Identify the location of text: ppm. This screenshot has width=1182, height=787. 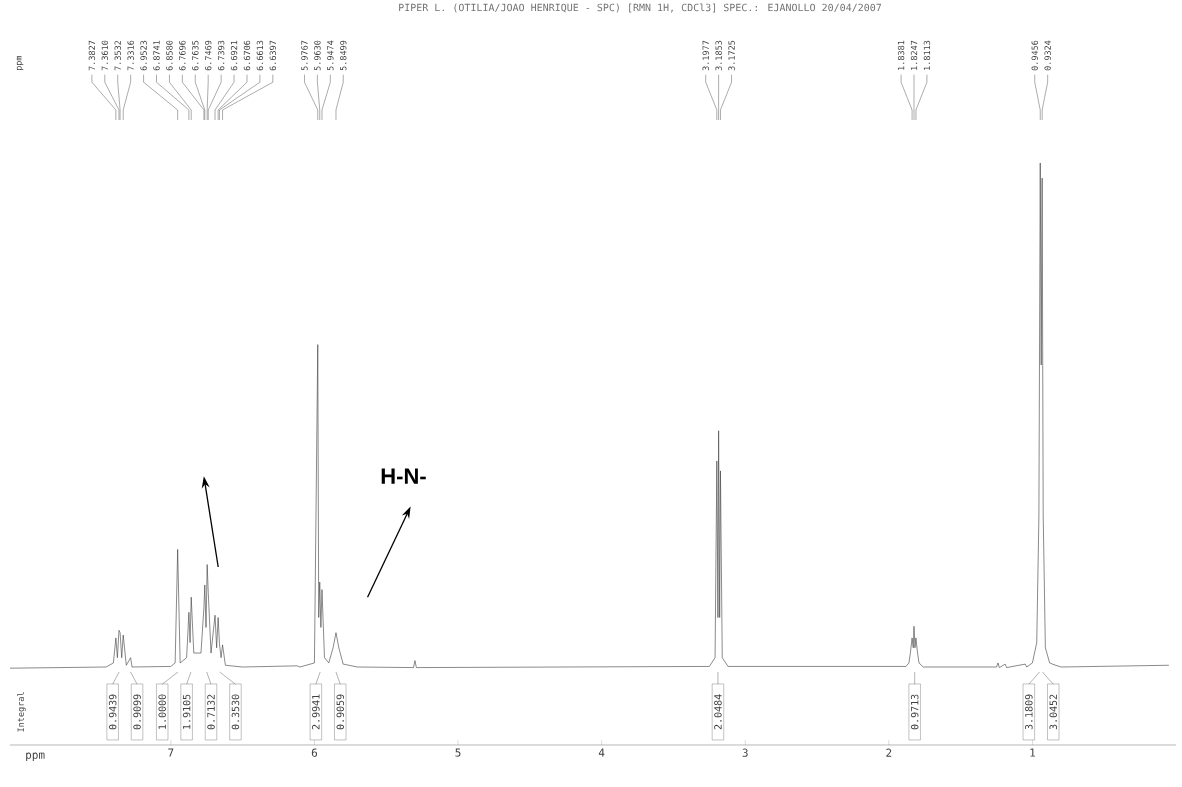
(20, 63).